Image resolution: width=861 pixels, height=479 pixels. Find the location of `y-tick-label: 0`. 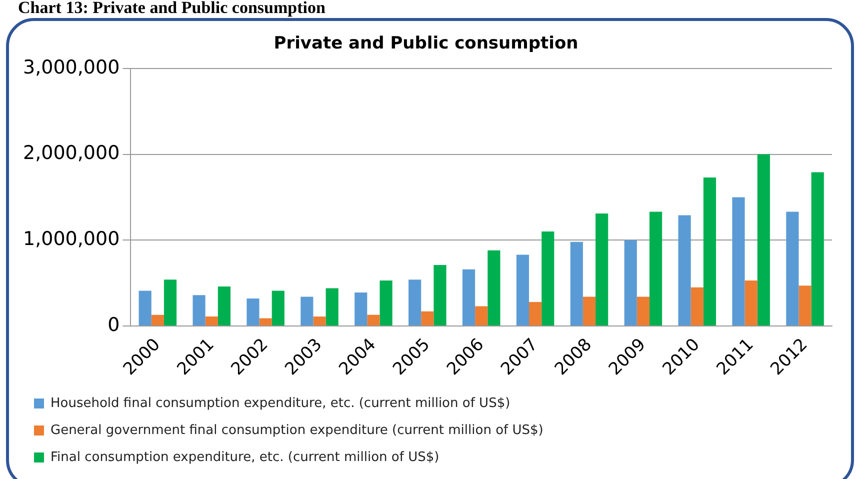

y-tick-label: 0 is located at coordinates (114, 325).